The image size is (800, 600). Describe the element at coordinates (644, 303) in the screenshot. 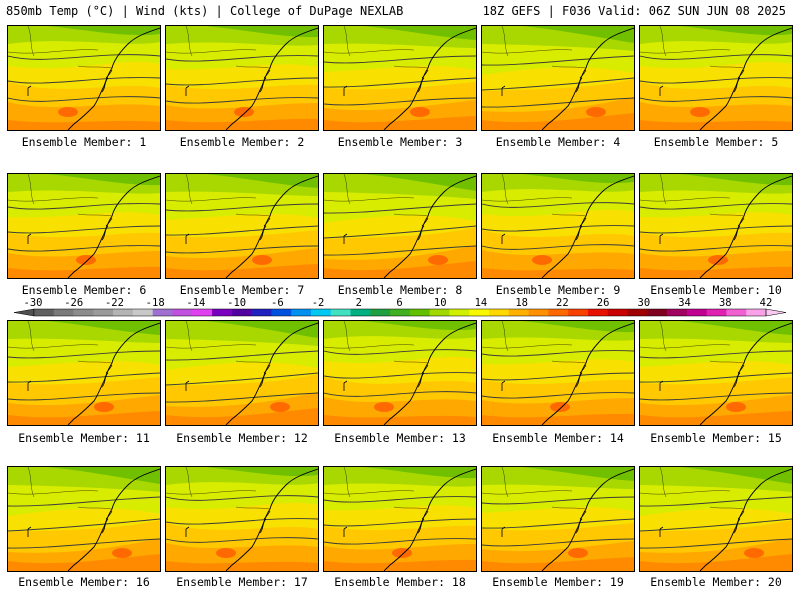

I see `colorbar-tick-label: 30` at that location.